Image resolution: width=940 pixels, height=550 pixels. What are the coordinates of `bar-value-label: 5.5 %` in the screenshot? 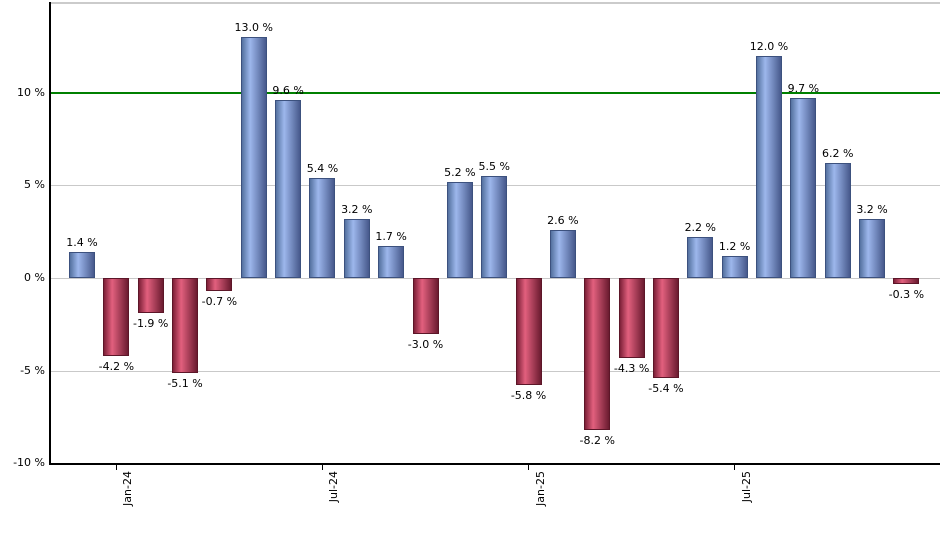 It's located at (494, 167).